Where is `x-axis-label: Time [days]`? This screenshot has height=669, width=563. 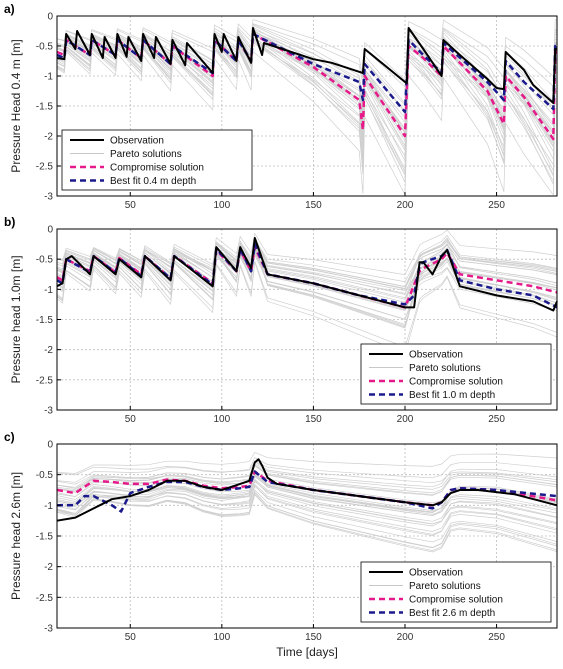 x-axis-label: Time [days] is located at coordinates (307, 652).